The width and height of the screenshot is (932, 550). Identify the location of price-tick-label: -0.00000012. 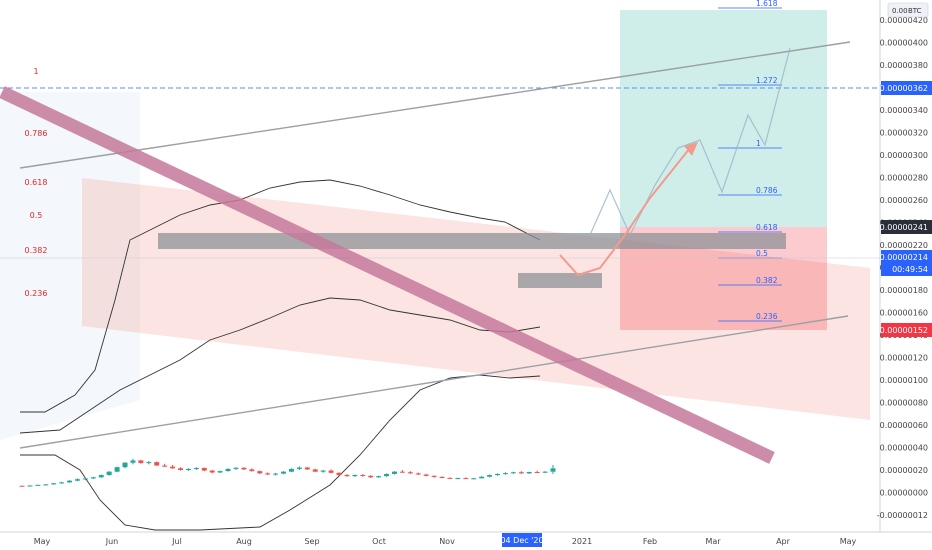
(902, 515).